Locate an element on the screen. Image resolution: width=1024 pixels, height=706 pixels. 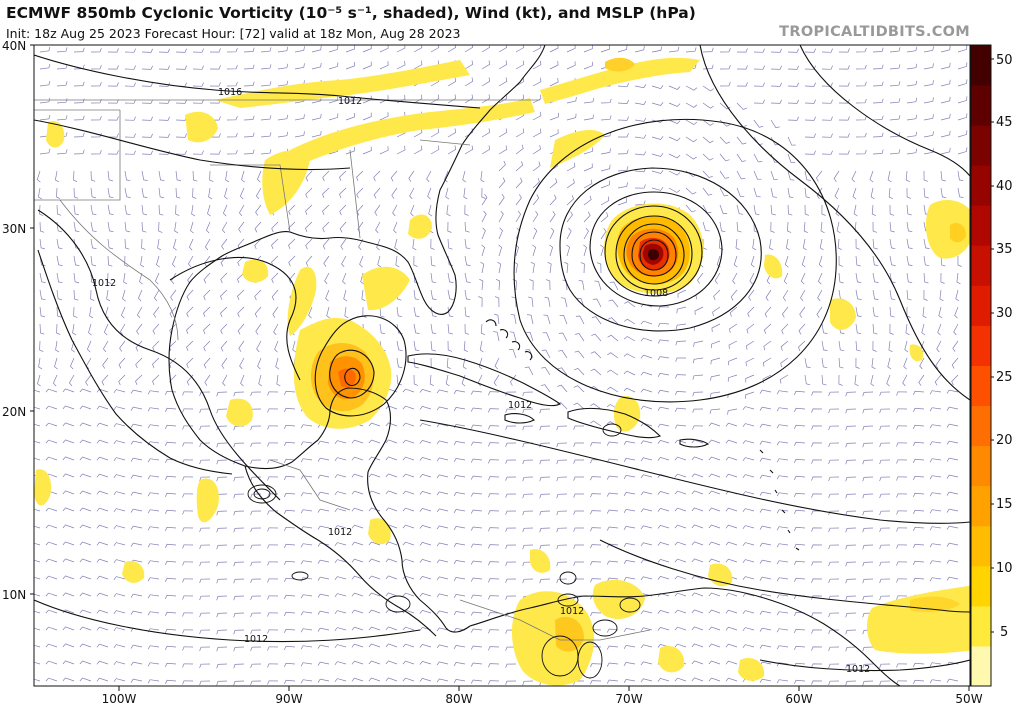
isobar-line is located at coordinates (784, 576).